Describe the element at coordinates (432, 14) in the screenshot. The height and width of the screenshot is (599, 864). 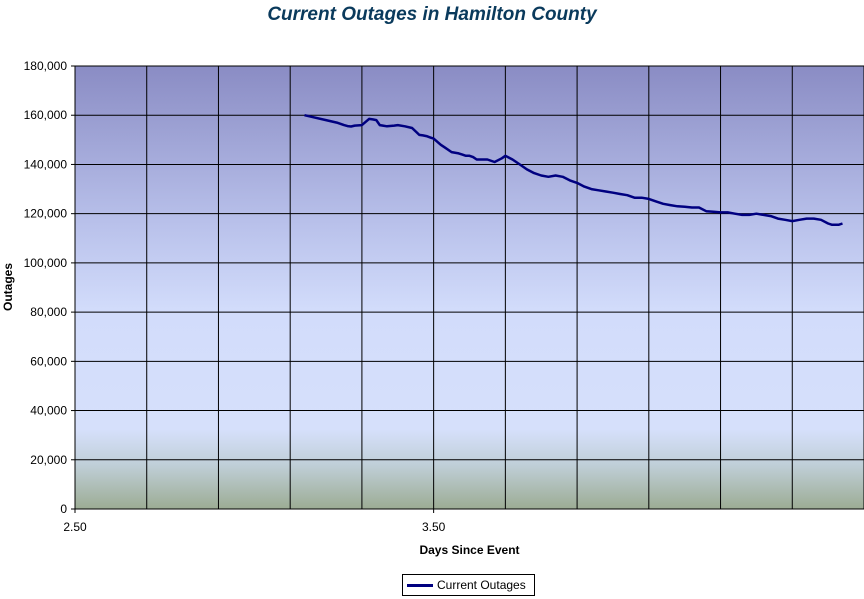
I see `chart-title: Current Outages in Hamilton County` at that location.